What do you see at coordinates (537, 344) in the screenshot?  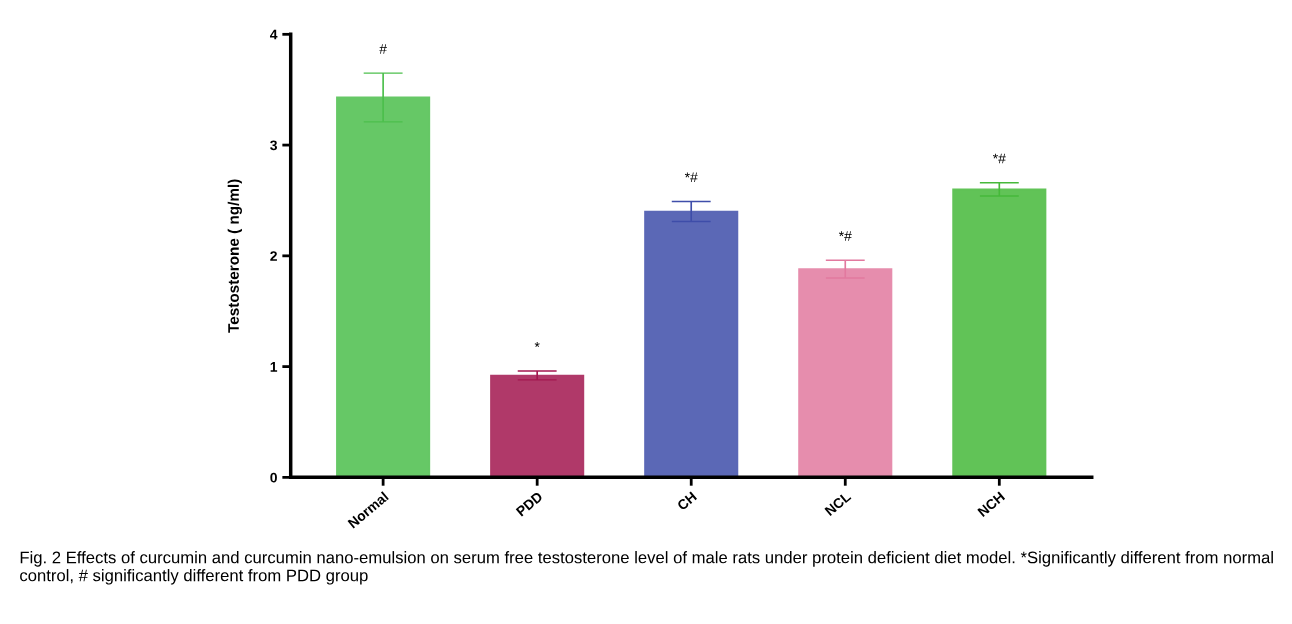 I see `annotation: *` at bounding box center [537, 344].